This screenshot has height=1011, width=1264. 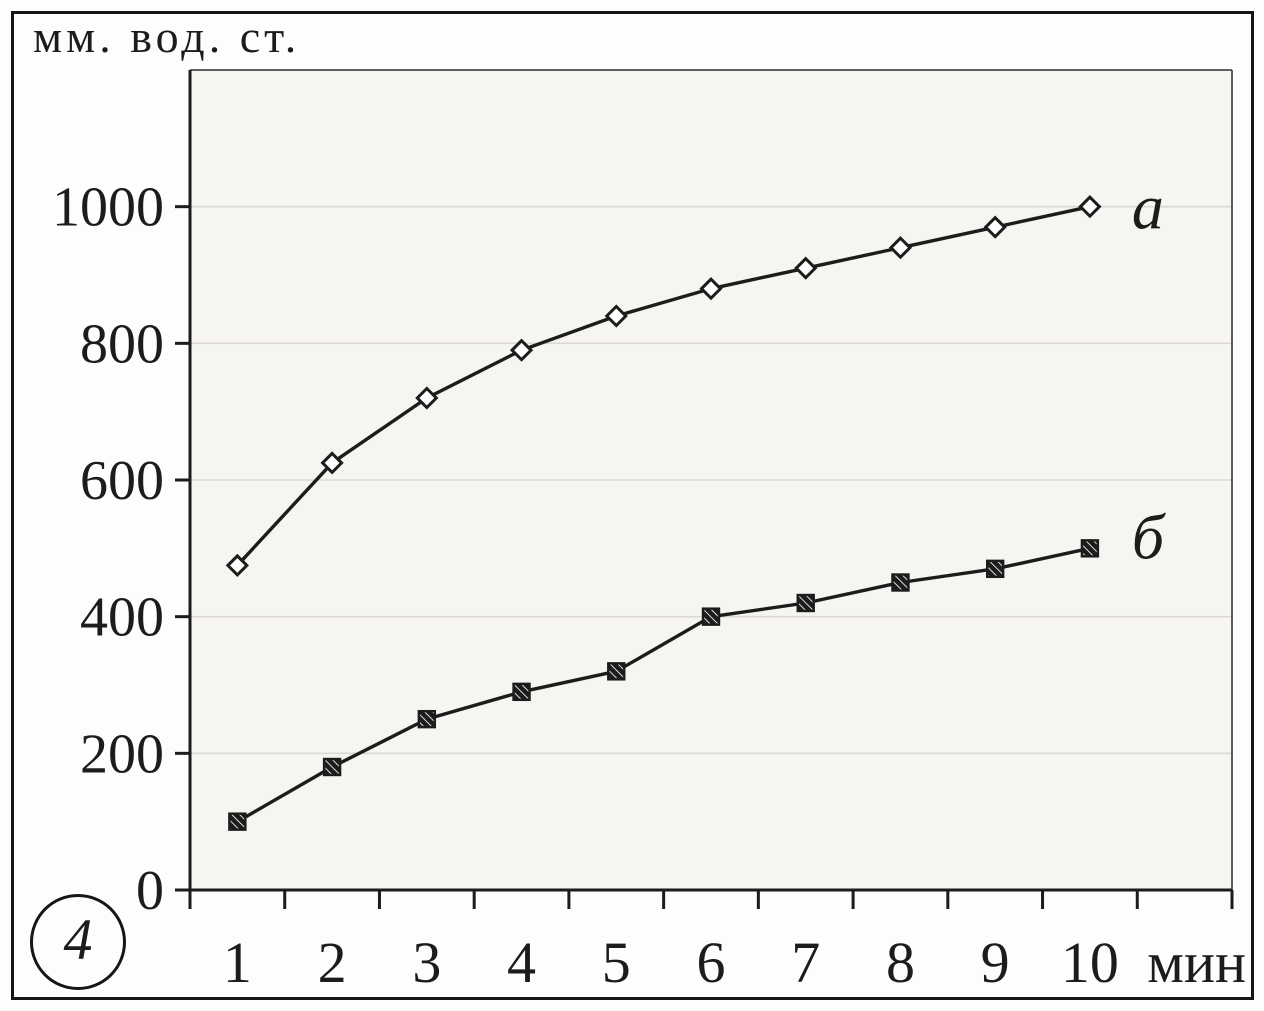 I want to click on figure-number-badge: 4, so click(x=78, y=942).